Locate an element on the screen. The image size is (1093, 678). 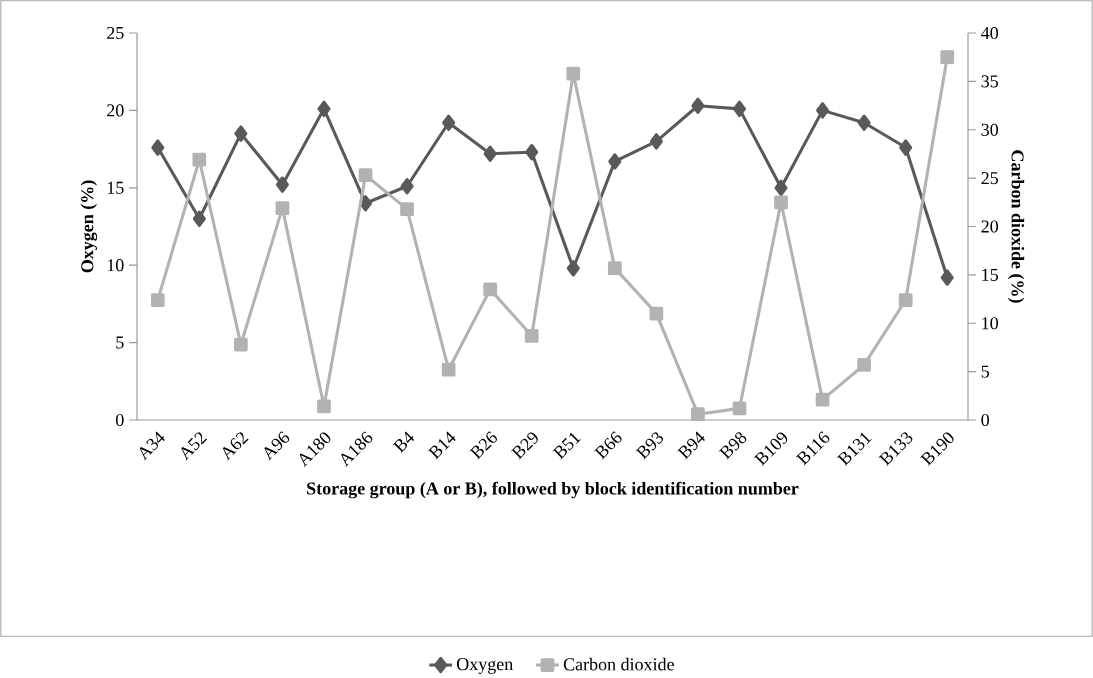
y2-tick-label: 5 is located at coordinates (985, 371).